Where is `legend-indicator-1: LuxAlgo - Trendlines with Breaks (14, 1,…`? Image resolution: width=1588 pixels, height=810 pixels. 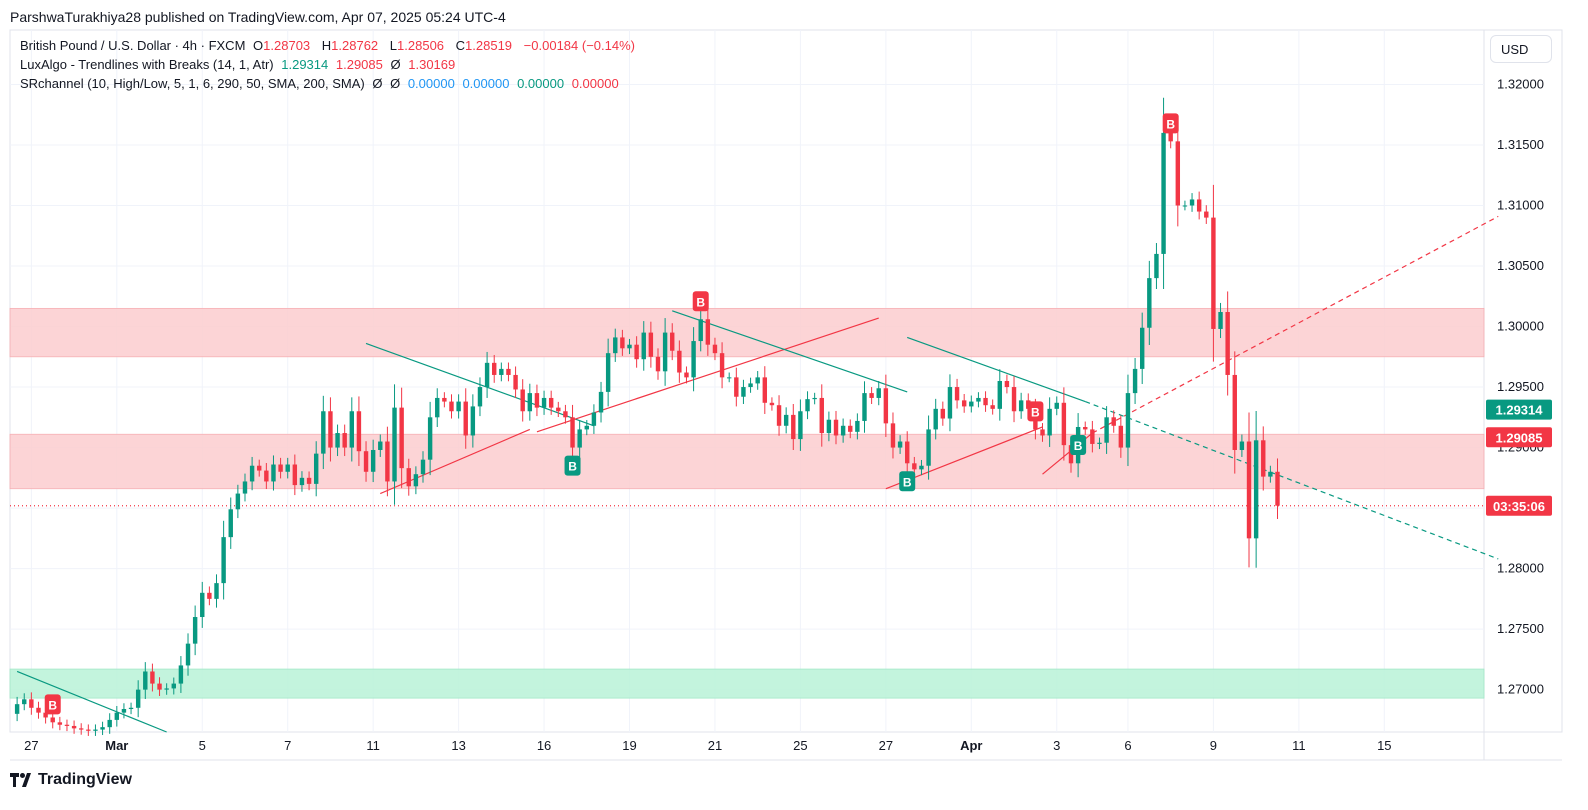
legend-indicator-1: LuxAlgo - Trendlines with Breaks (14, 1,… is located at coordinates (239, 64).